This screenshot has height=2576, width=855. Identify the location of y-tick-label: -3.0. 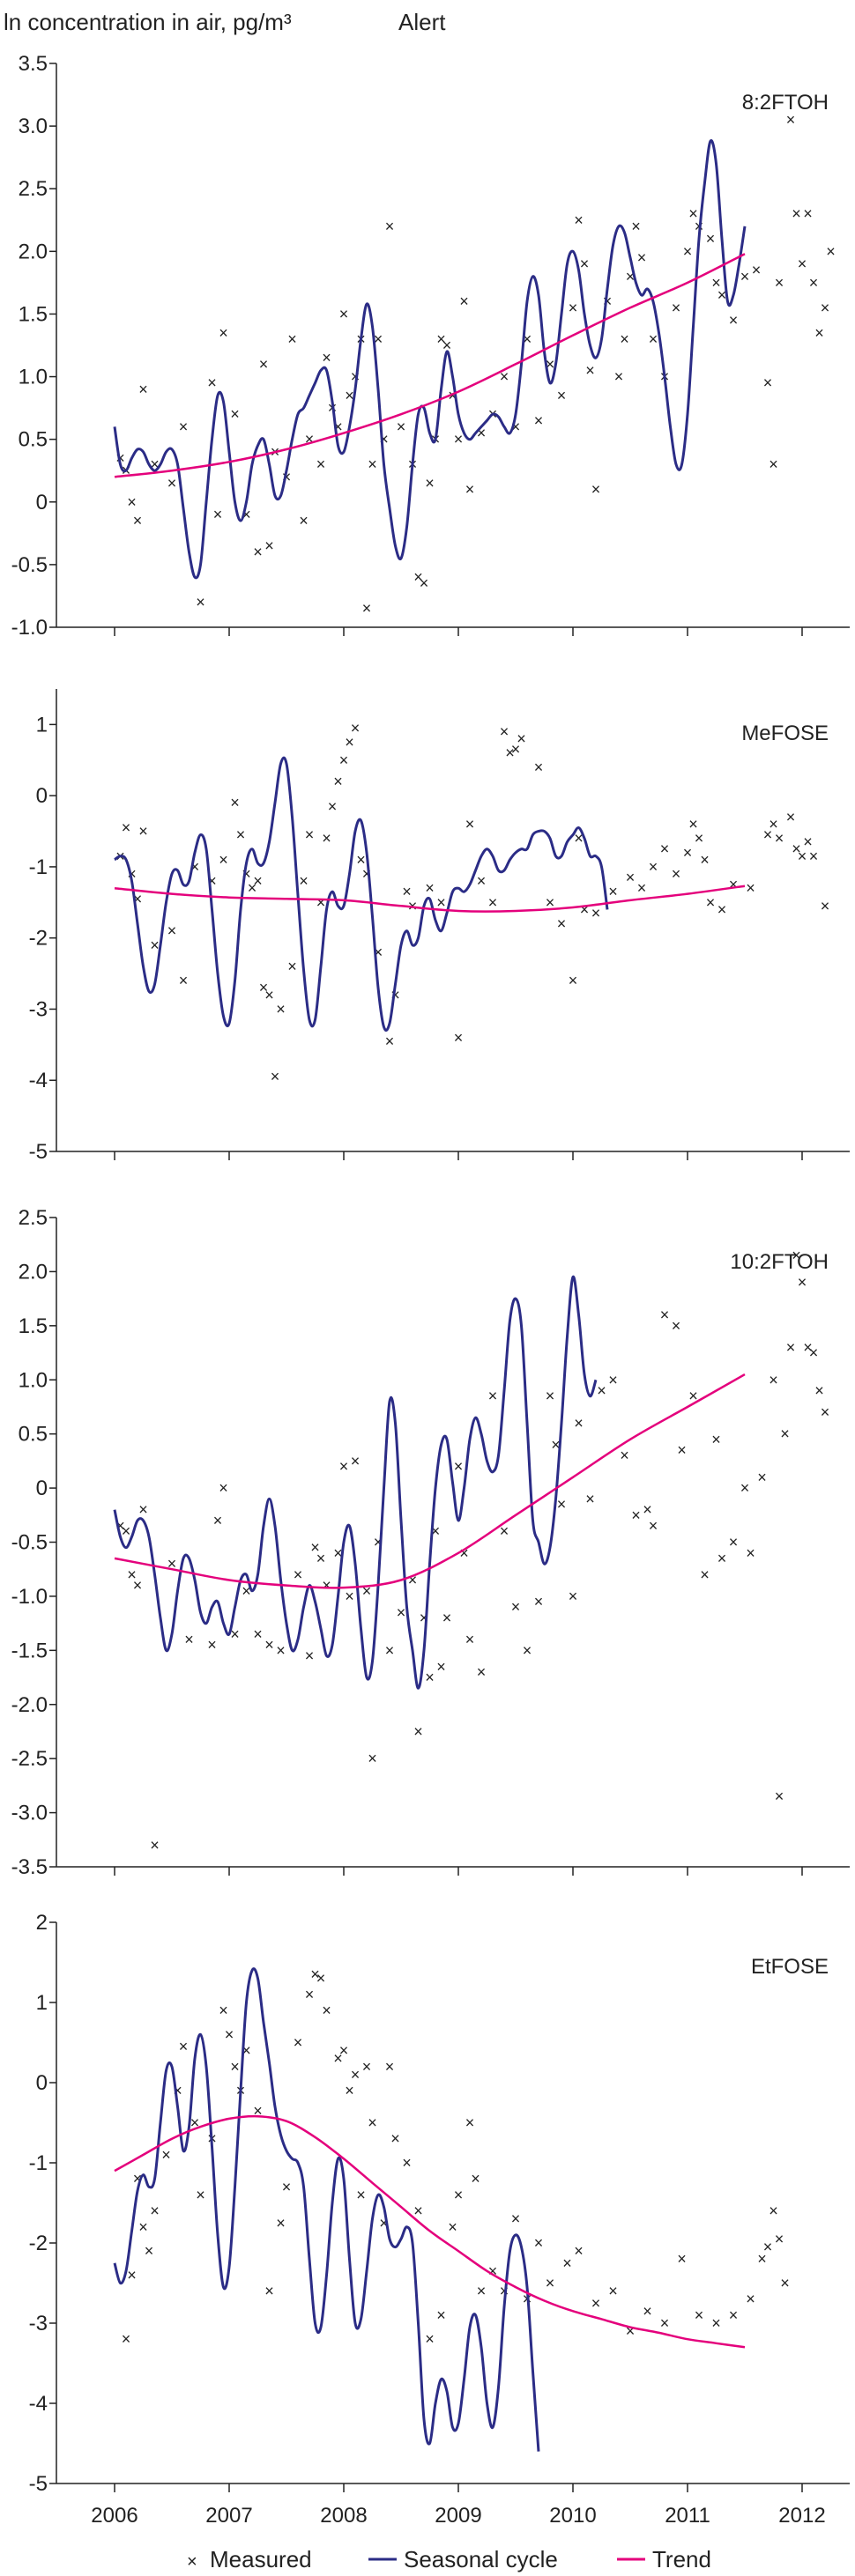
(29, 1814).